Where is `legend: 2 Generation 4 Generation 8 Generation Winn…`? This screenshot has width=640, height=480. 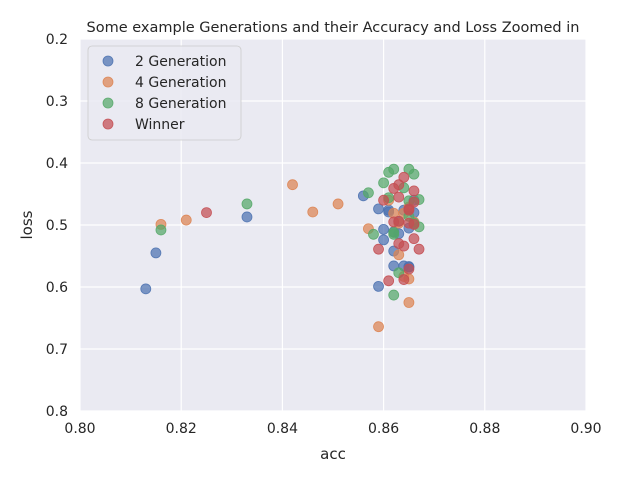
legend: 2 Generation 4 Generation 8 Generation Winn… is located at coordinates (164, 93).